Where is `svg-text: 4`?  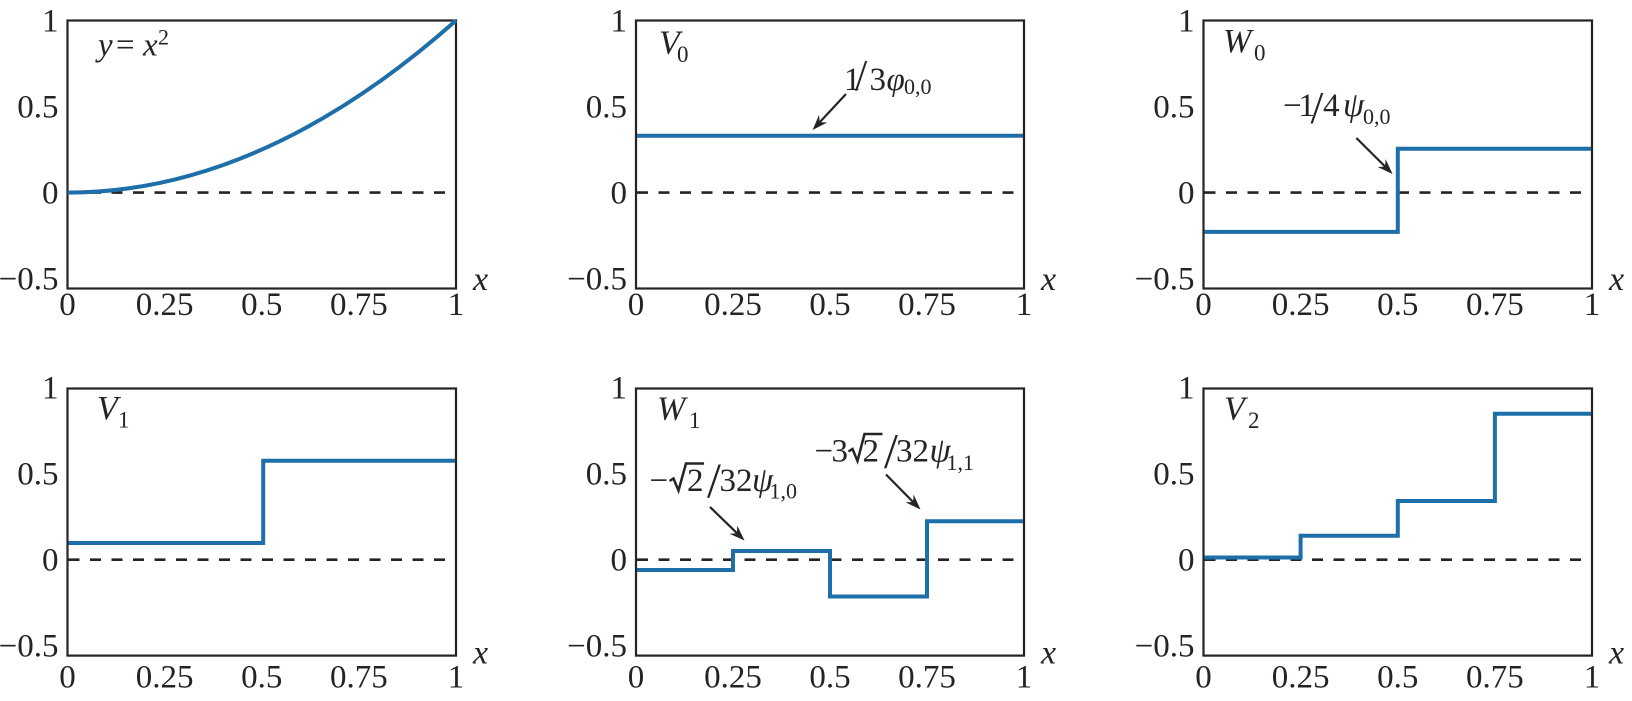
svg-text: 4 is located at coordinates (1331, 106).